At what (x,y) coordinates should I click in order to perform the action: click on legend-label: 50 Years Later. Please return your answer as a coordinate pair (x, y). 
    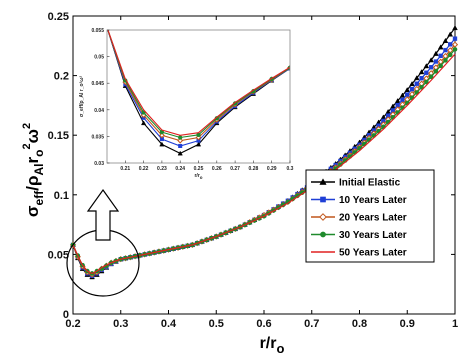
    Looking at the image, I should click on (373, 253).